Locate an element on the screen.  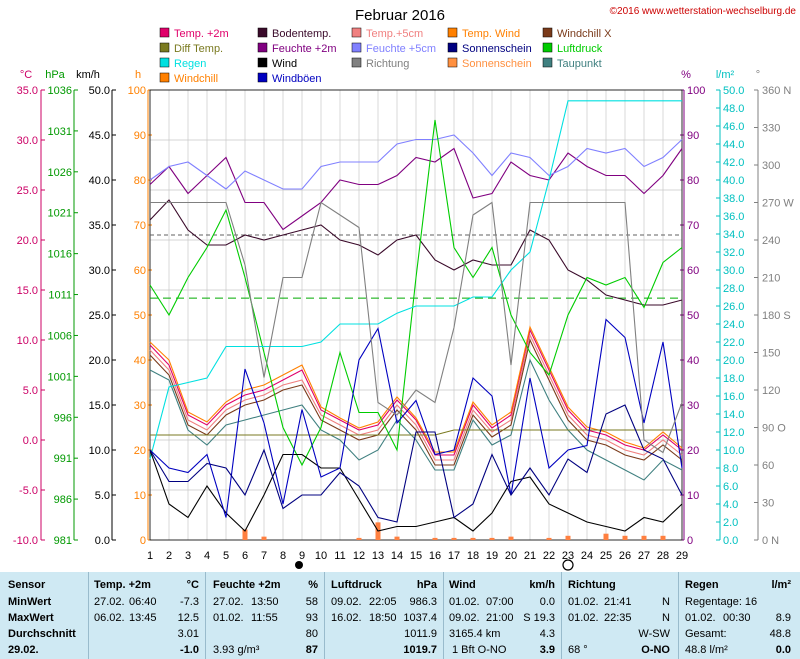
rain_ticks-tick-label: 42.0 is located at coordinates (733, 163).